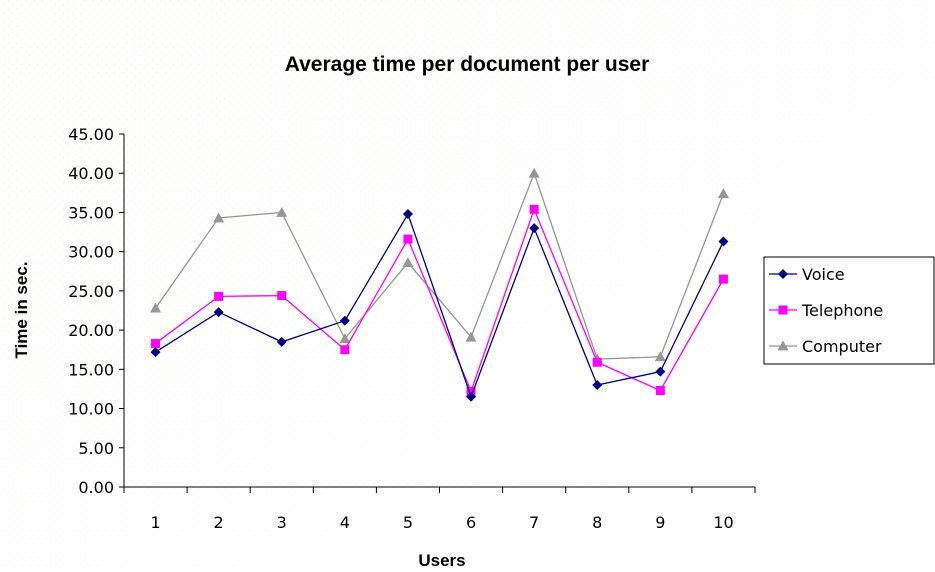 The image size is (935, 572). I want to click on y-tick-label: 35.00, so click(91, 212).